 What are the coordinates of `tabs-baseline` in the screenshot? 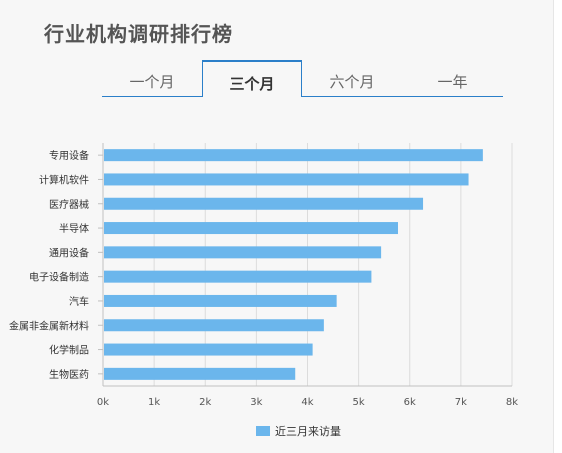 It's located at (302, 96).